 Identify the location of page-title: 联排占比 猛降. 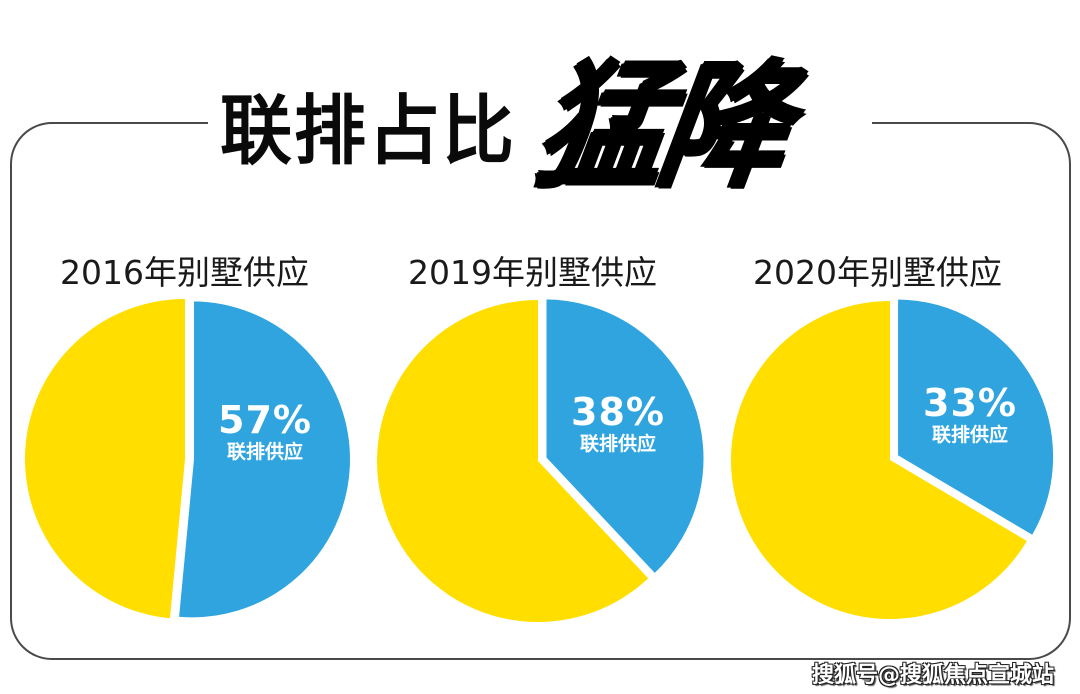
(542, 127).